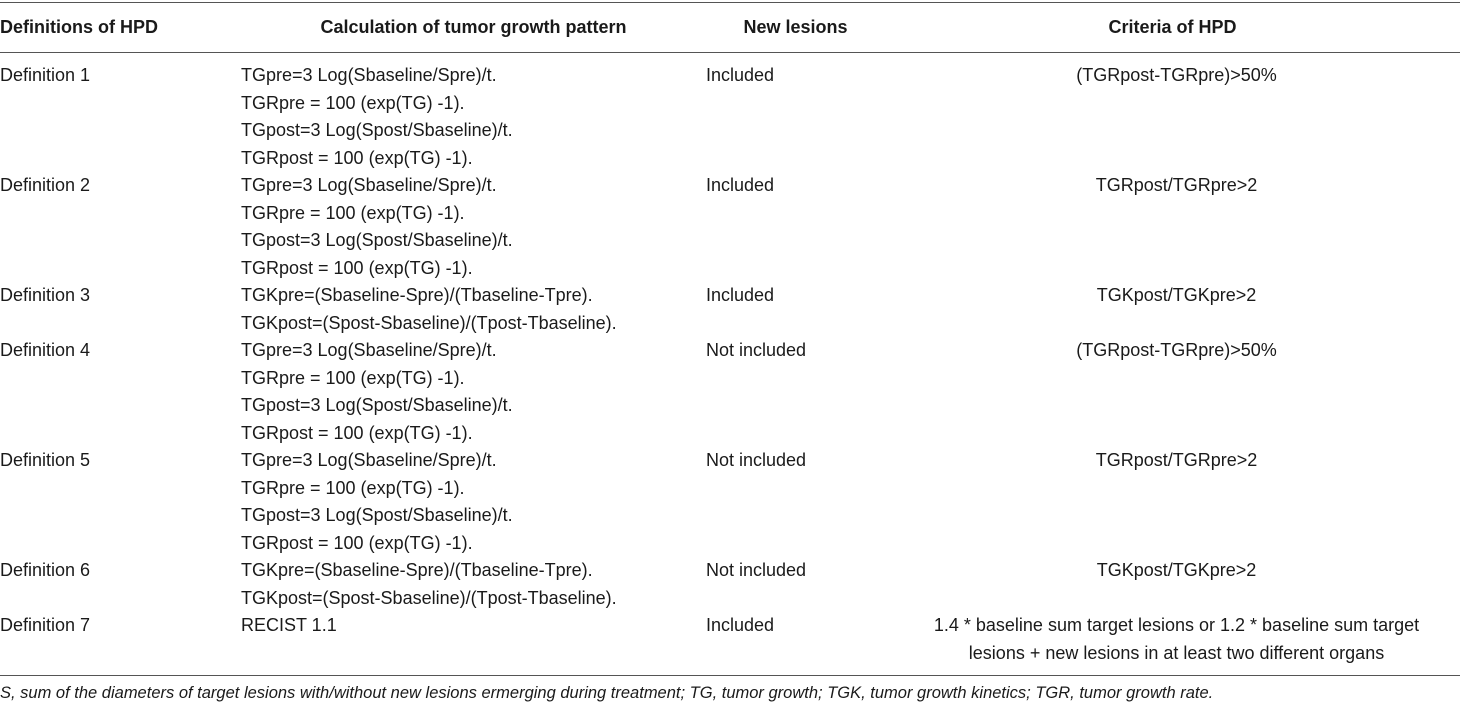  I want to click on cell-text: Definition 7, so click(45, 625).